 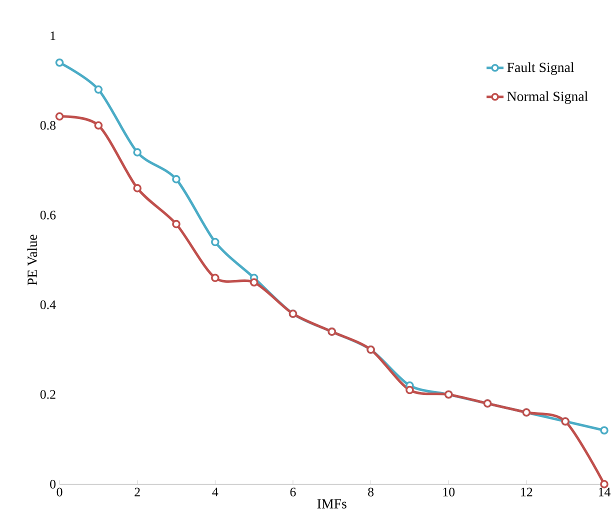 I want to click on y-tick-label: 0.6, so click(x=48, y=215).